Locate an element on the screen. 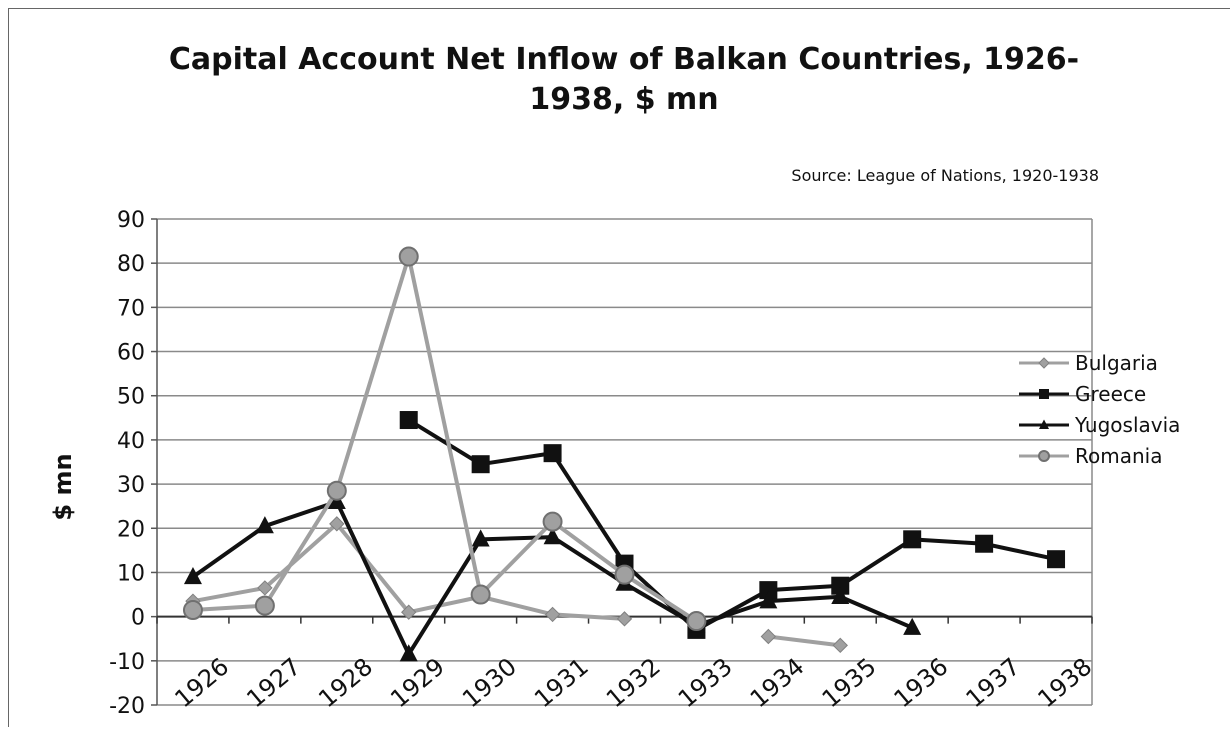 The height and width of the screenshot is (729, 1232). y-tick-label: 40 is located at coordinates (131, 441).